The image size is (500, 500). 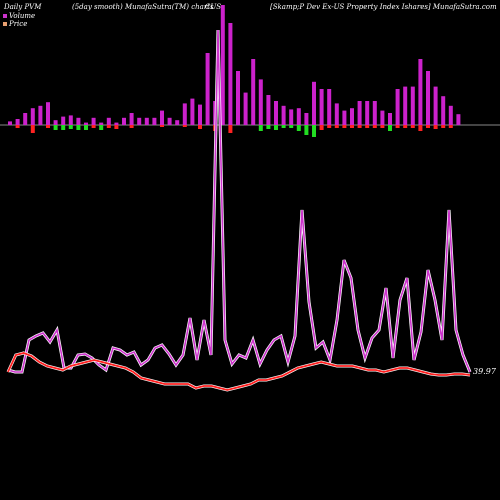 What do you see at coordinates (239, 371) in the screenshot?
I see `price-line-color` at bounding box center [239, 371].